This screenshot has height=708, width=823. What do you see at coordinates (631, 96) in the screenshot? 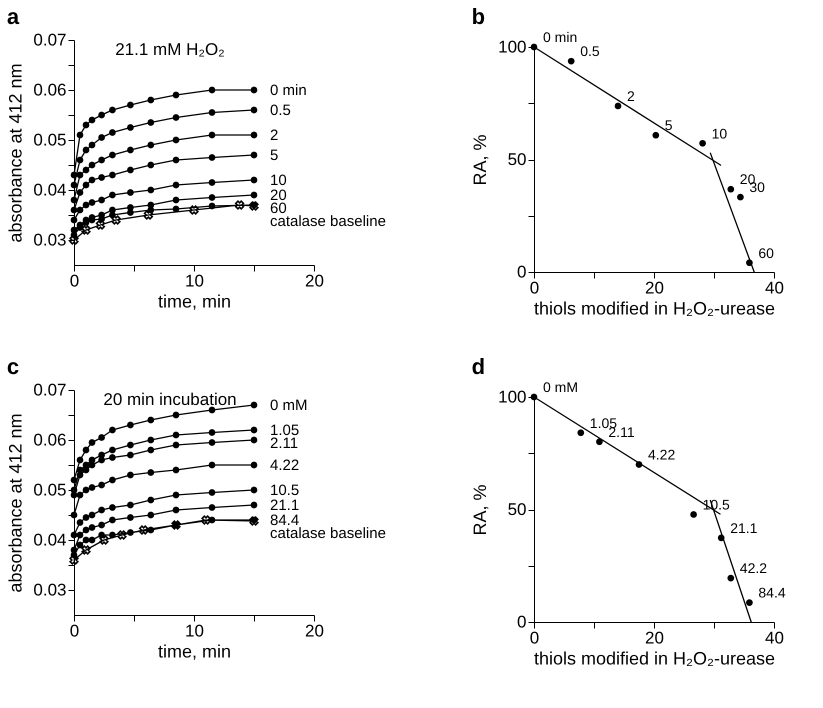
I see `annotation: 2` at bounding box center [631, 96].